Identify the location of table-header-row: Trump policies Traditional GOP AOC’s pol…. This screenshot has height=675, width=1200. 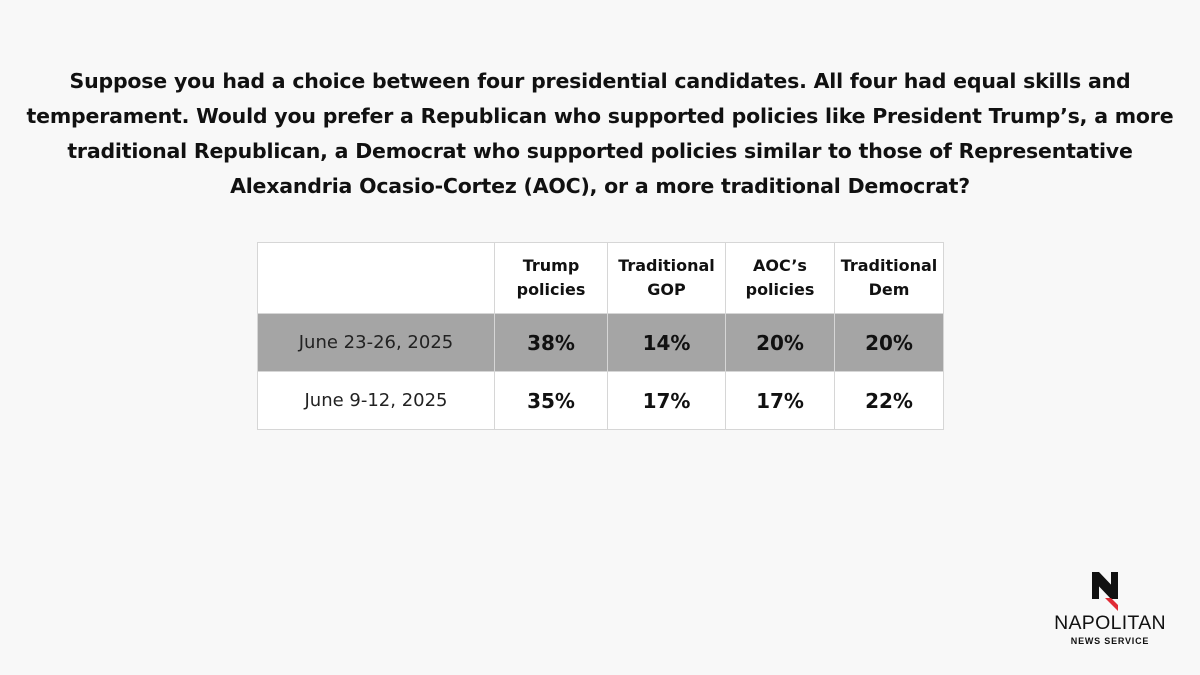
(600, 278).